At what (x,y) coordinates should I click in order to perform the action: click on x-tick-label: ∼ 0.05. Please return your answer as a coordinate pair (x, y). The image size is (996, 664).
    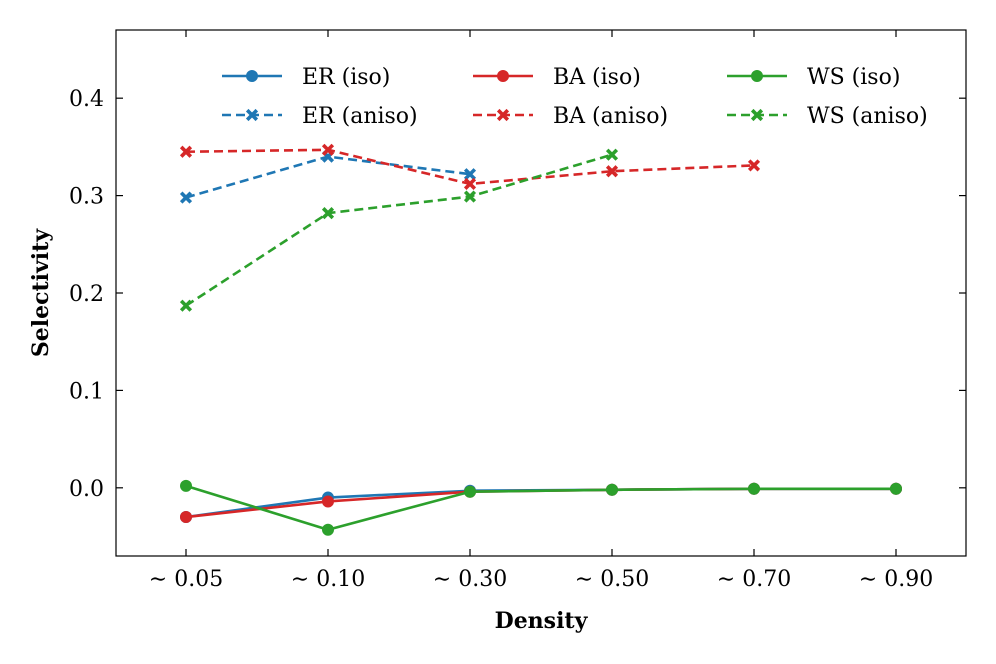
    Looking at the image, I should click on (186, 579).